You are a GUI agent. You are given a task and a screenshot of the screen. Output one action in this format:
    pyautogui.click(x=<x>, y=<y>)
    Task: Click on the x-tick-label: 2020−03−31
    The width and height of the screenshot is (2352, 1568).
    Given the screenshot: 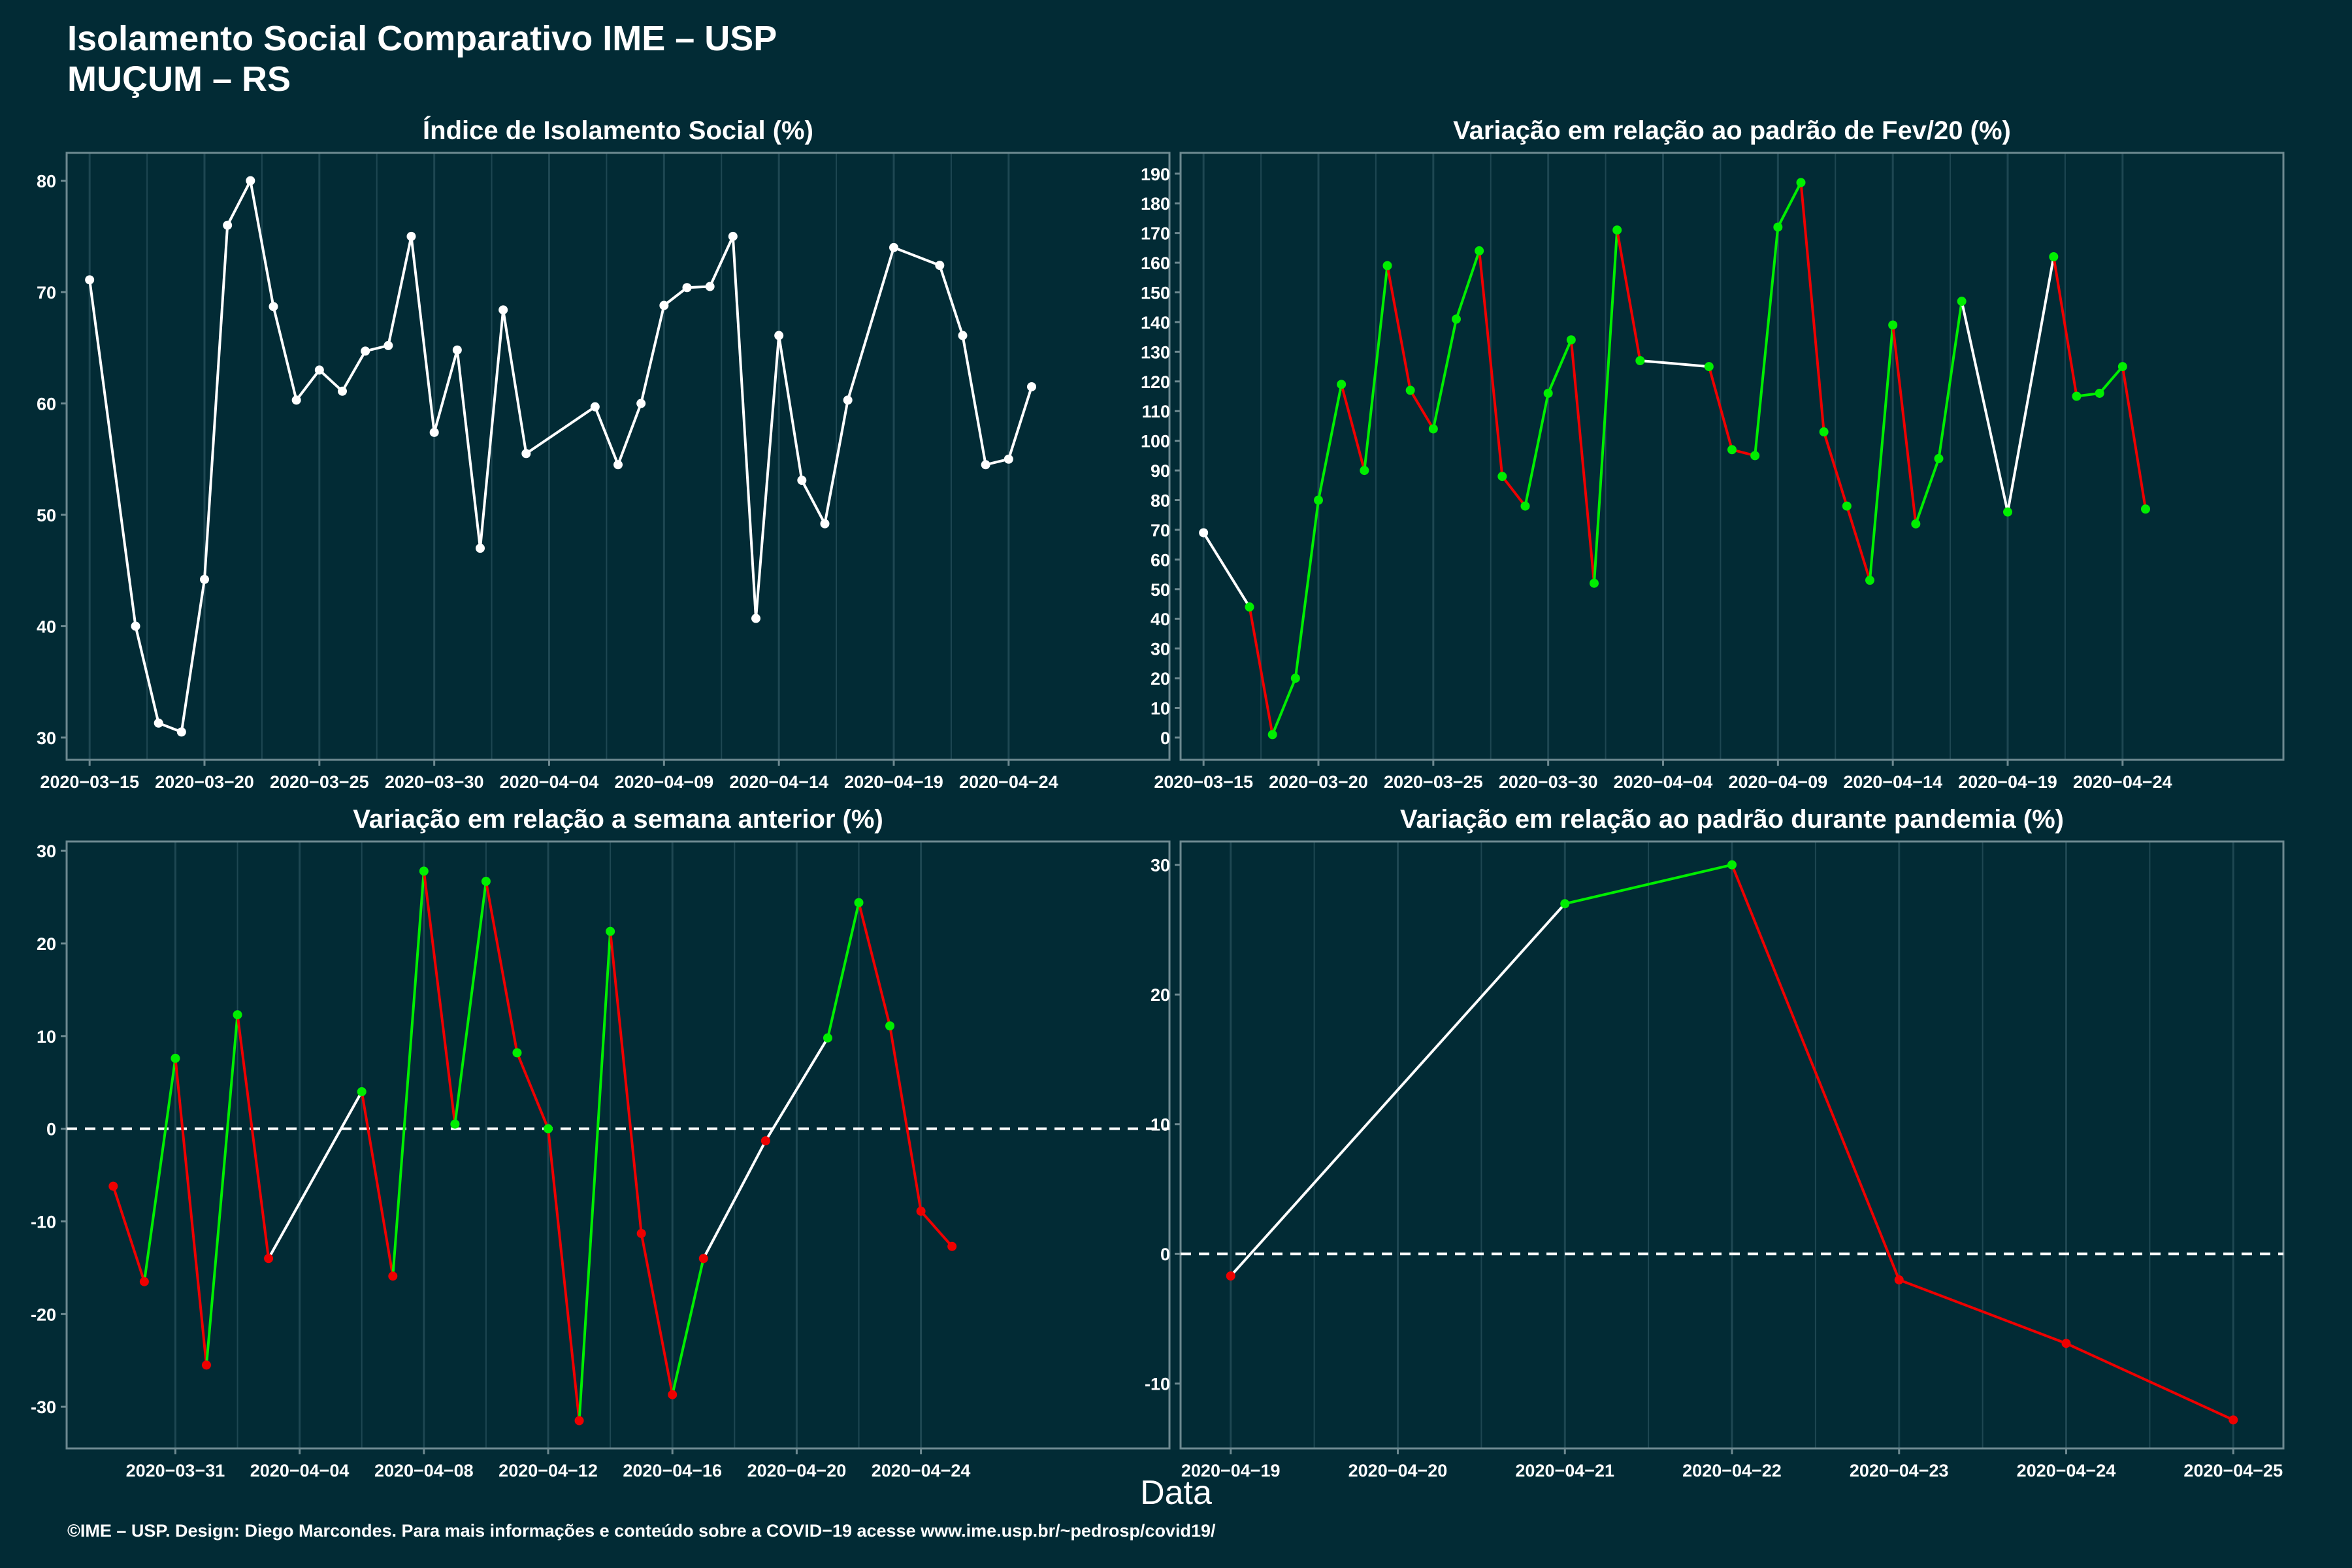 What is the action you would take?
    pyautogui.click(x=175, y=1470)
    